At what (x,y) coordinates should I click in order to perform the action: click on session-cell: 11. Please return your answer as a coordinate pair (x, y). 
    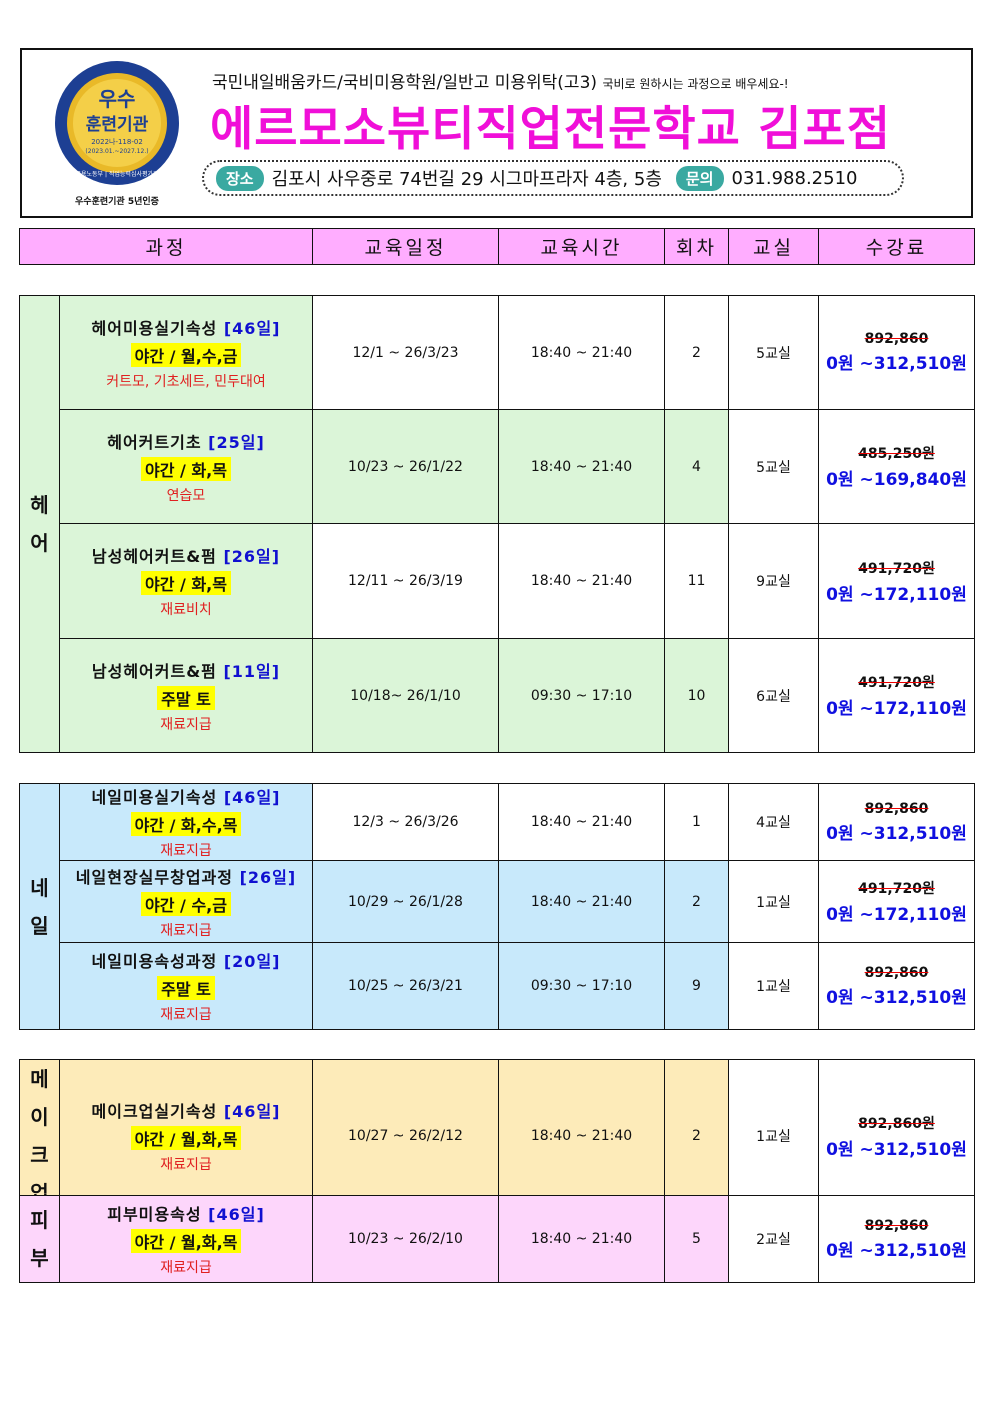
    Looking at the image, I should click on (696, 581).